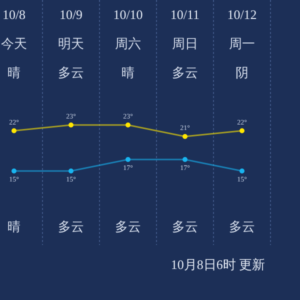 Image resolution: width=300 pixels, height=300 pixels. I want to click on x-tick-label: 10/8, so click(14, 14).